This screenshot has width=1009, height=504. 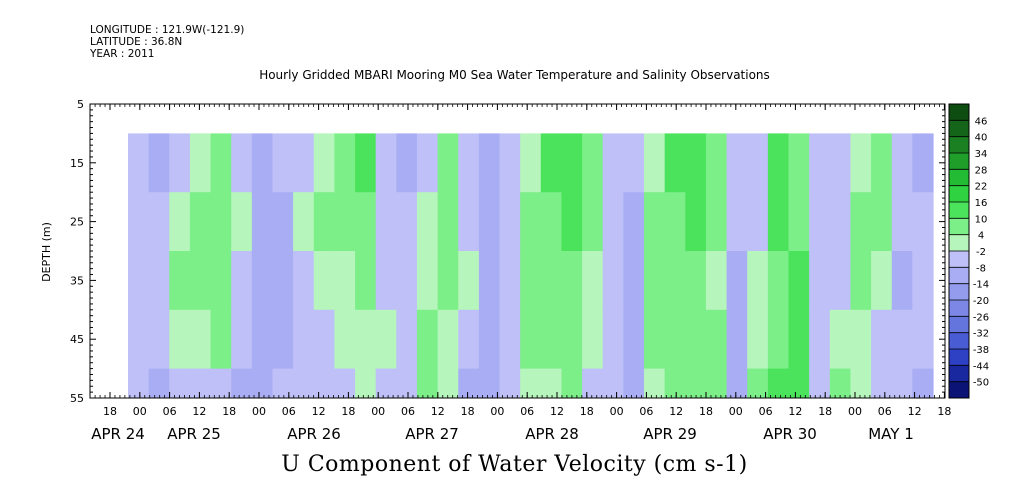 I want to click on colorbar-label: 10, so click(x=981, y=219).